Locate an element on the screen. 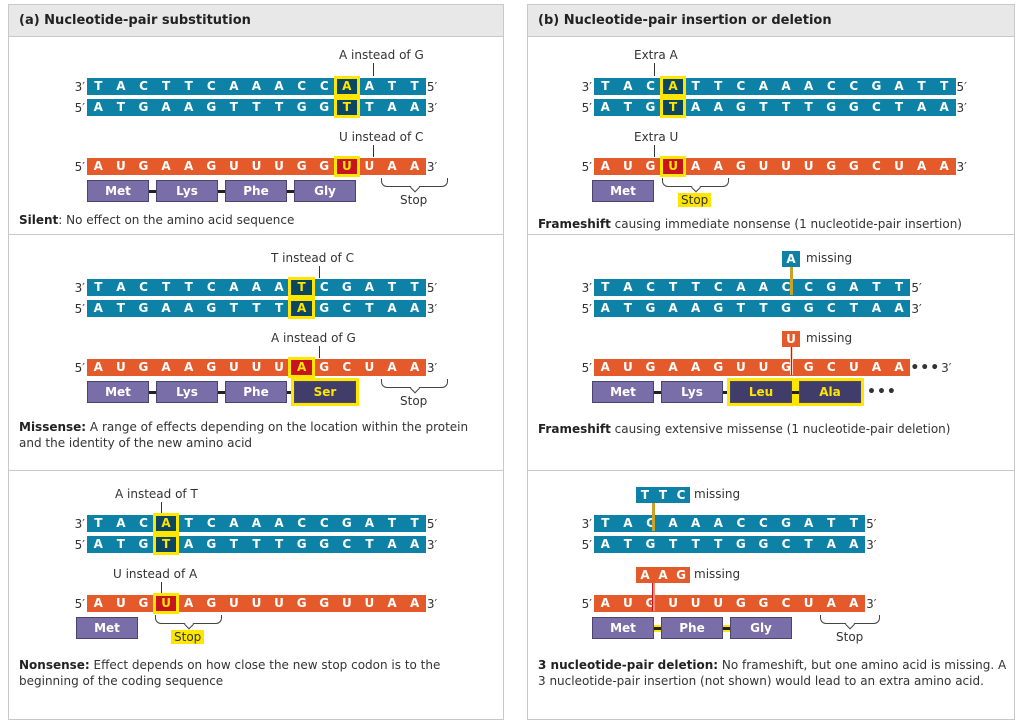  callout-rna: U instead of C is located at coordinates (381, 137).